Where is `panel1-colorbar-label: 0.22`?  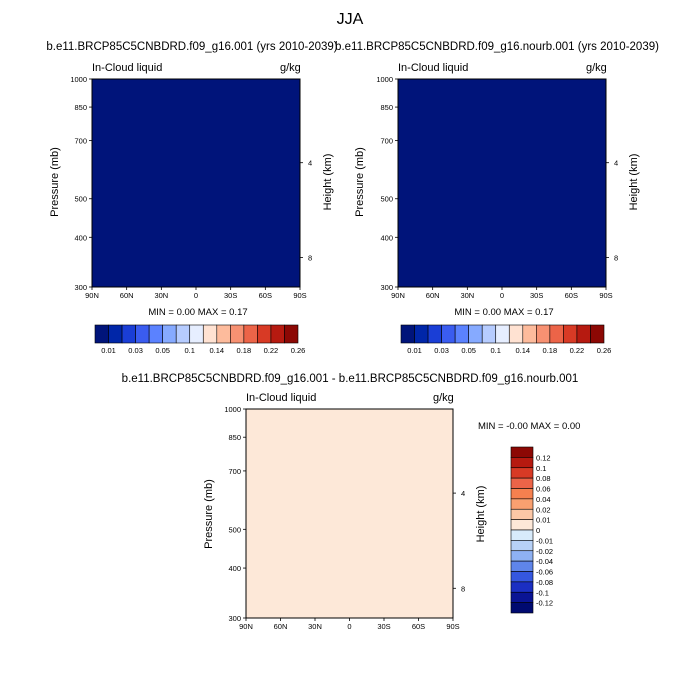 panel1-colorbar-label: 0.22 is located at coordinates (271, 350).